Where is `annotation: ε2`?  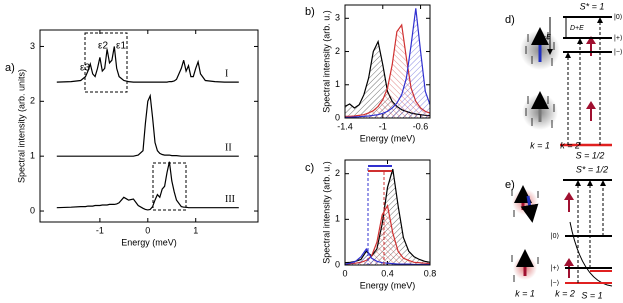 annotation: ε2 is located at coordinates (103, 46).